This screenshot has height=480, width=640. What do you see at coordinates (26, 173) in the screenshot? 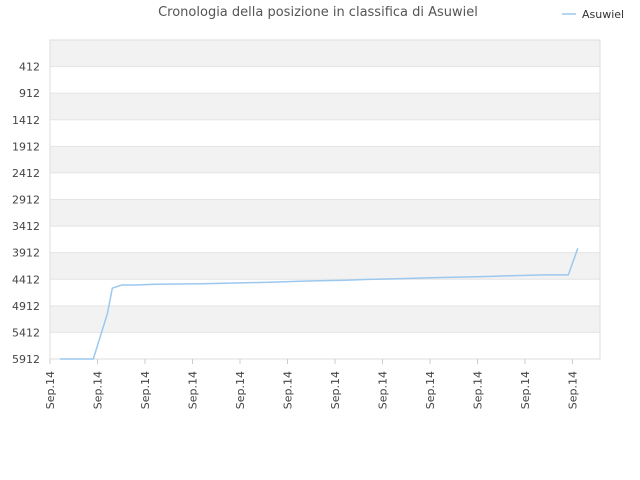
I see `y-tick-label: 2412` at bounding box center [26, 173].